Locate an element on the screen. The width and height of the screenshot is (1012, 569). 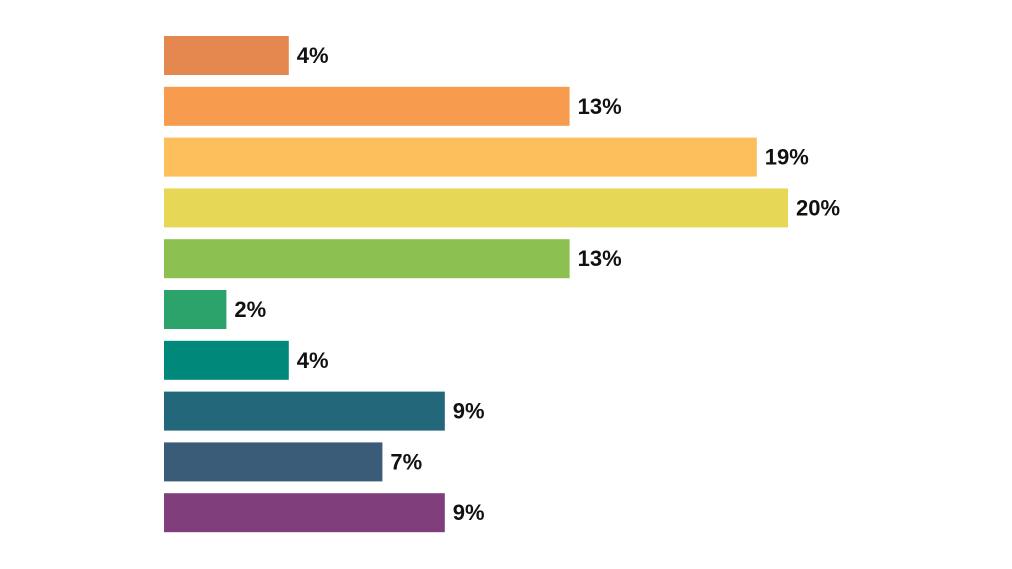
data-label-8: 9% is located at coordinates (469, 411).